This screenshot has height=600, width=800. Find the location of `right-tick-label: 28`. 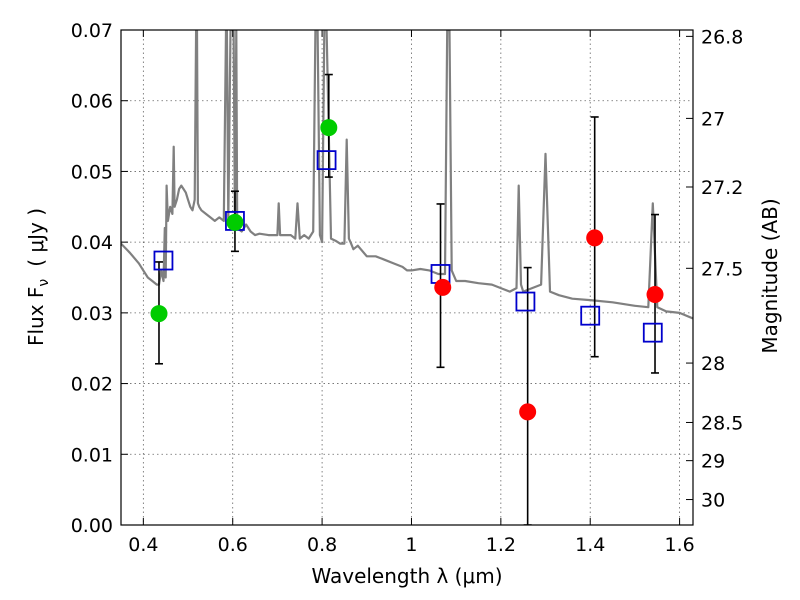

right-tick-label: 28 is located at coordinates (713, 364).